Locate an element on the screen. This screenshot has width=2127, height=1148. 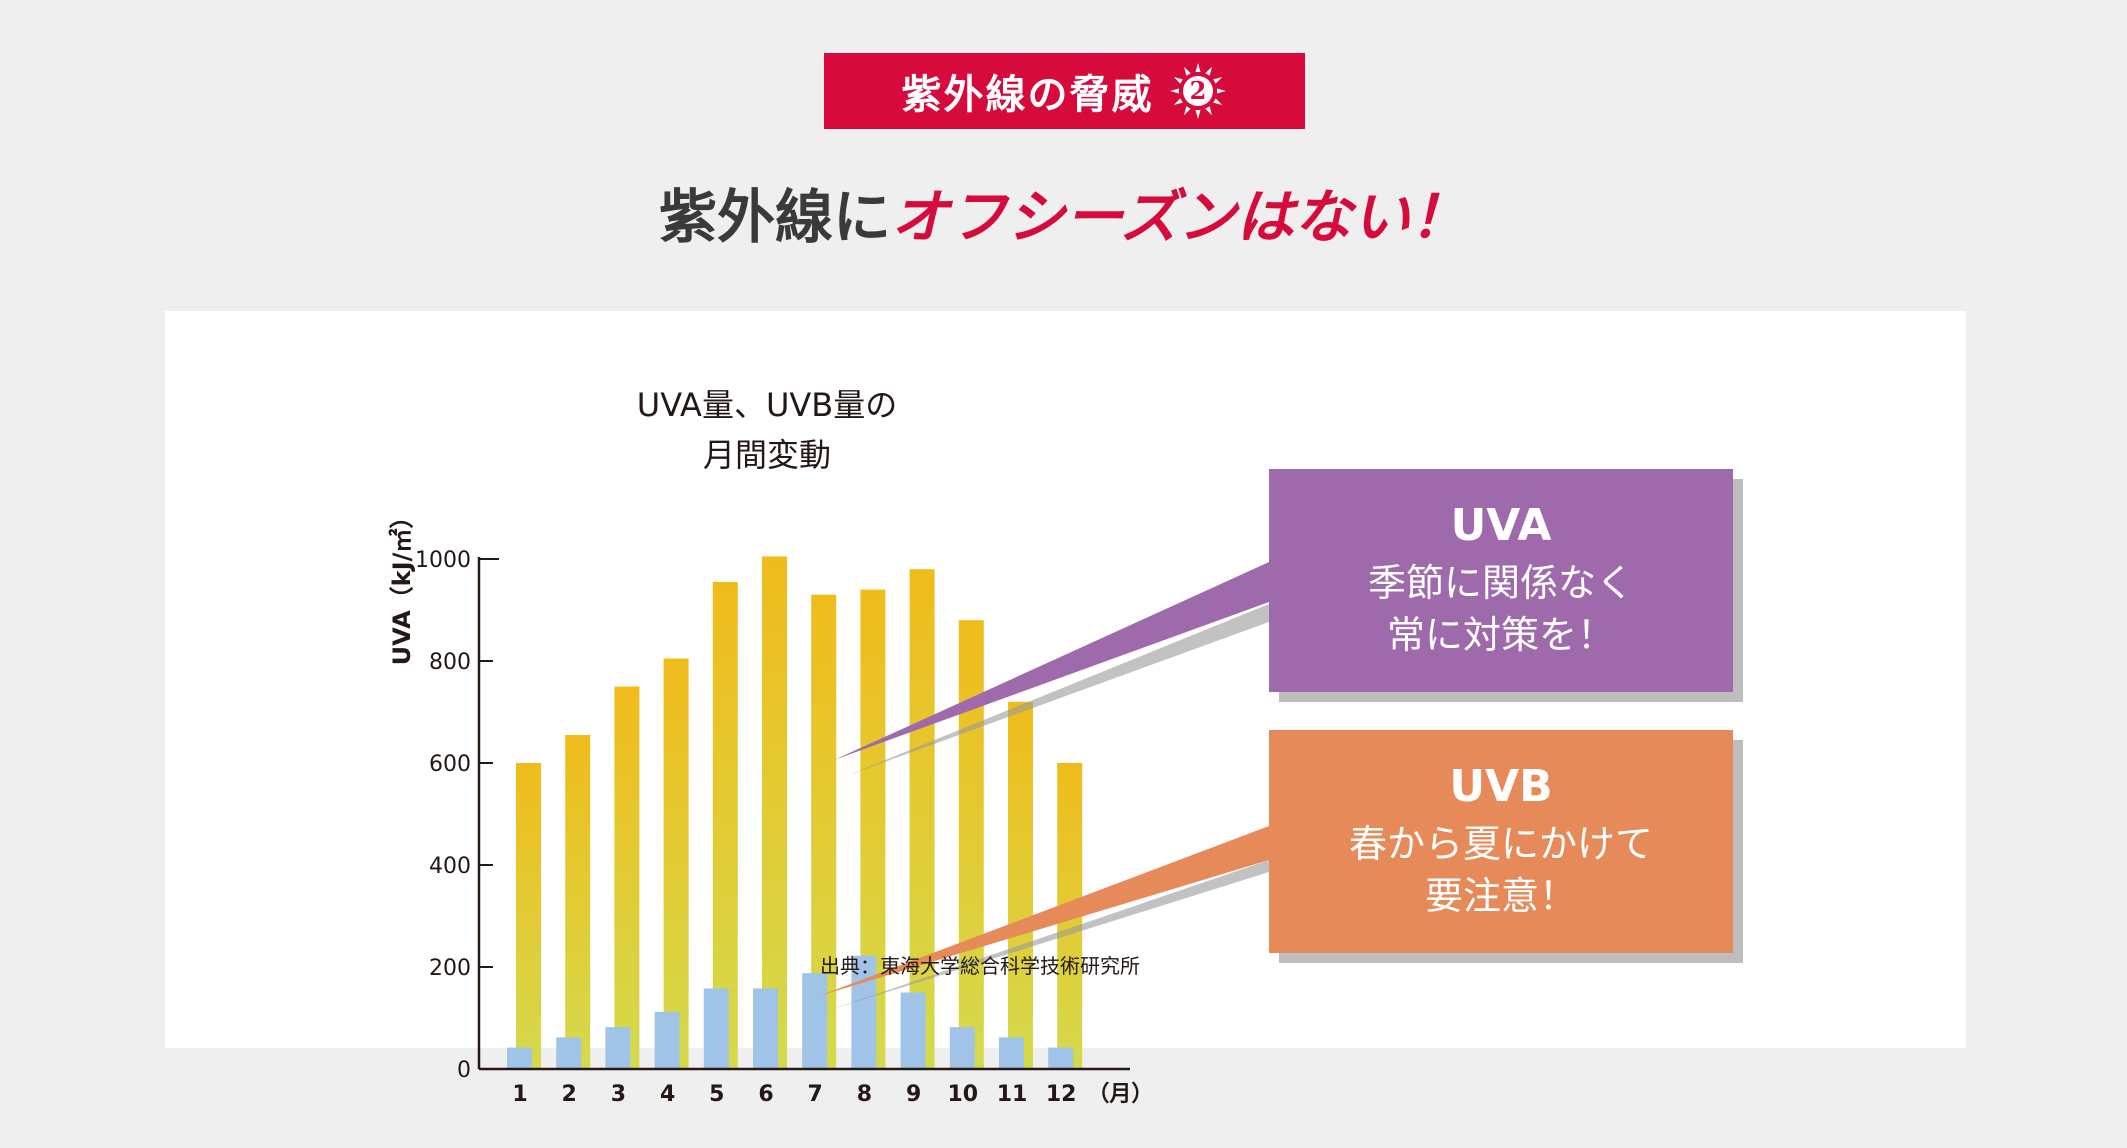
x-tick-label: 3 is located at coordinates (618, 1094).